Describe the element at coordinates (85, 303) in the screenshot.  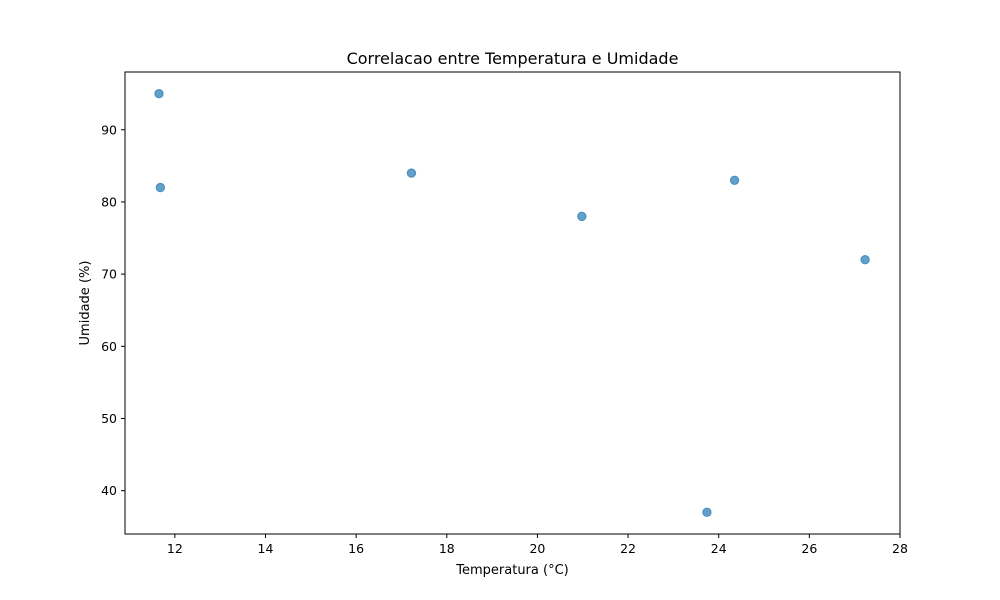
I see `y-axis-label: Umidade (%)` at that location.